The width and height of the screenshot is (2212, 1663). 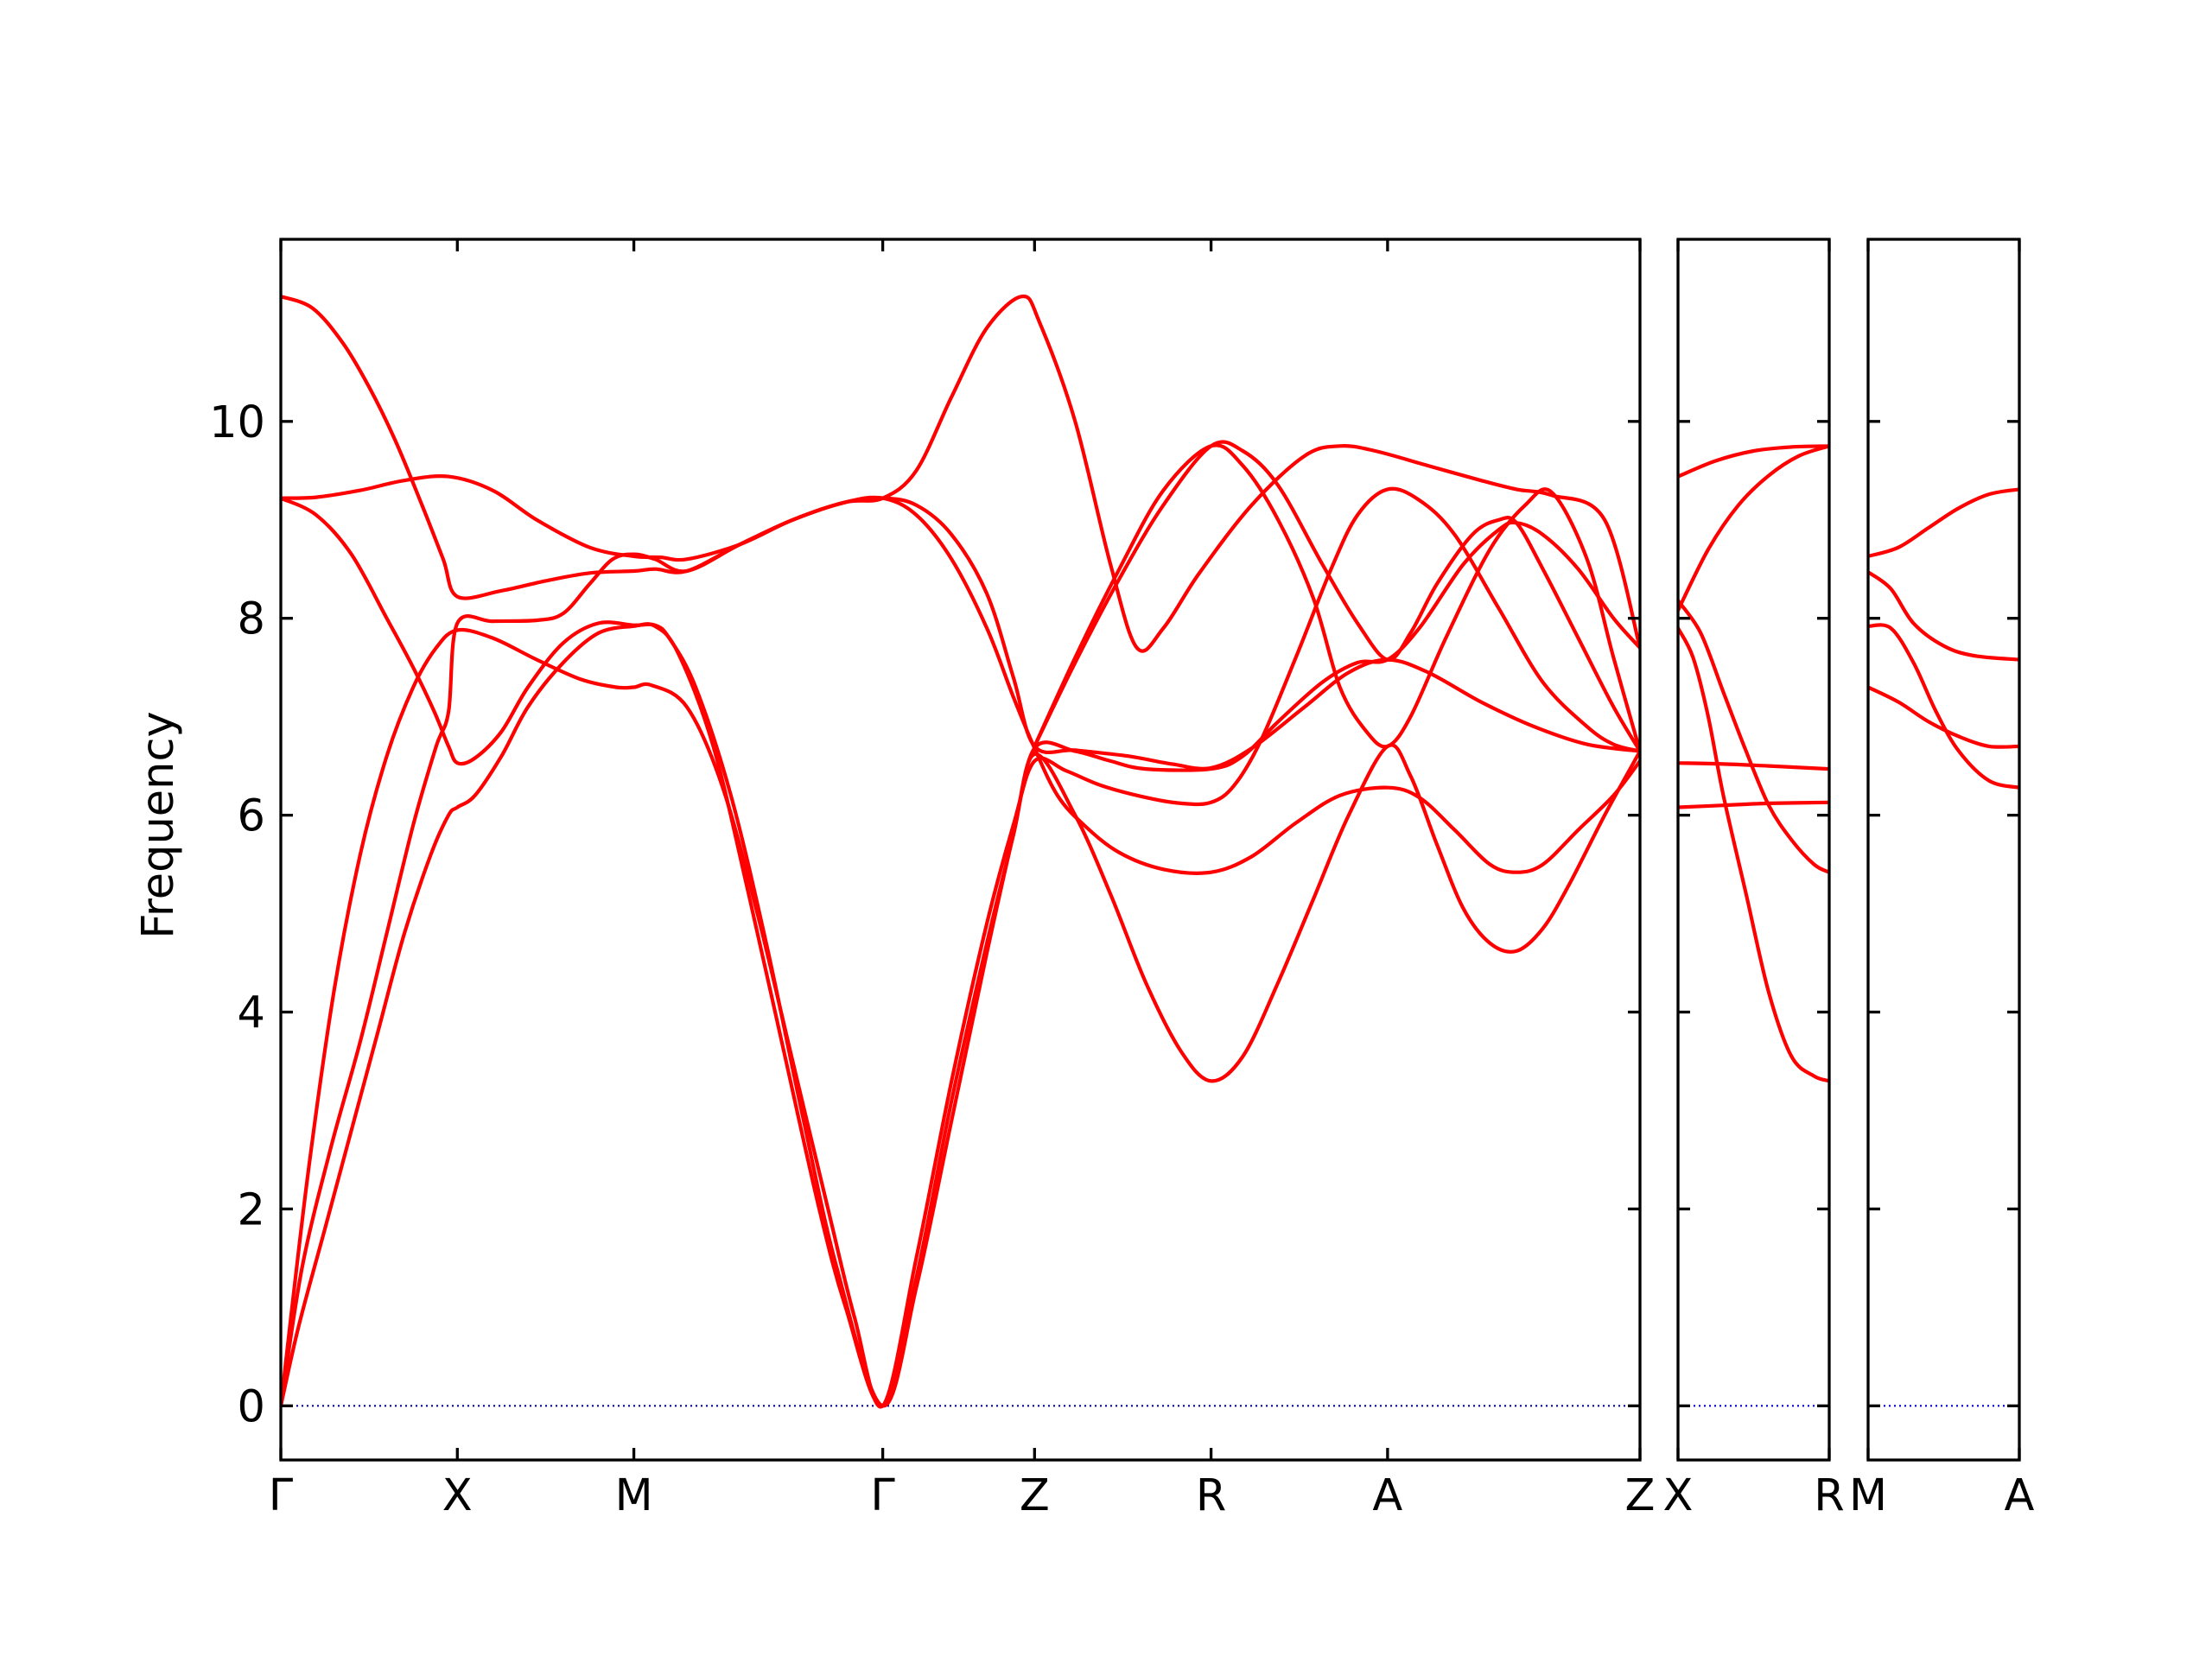 What do you see at coordinates (251, 1014) in the screenshot?
I see `y-tick-label: 4` at bounding box center [251, 1014].